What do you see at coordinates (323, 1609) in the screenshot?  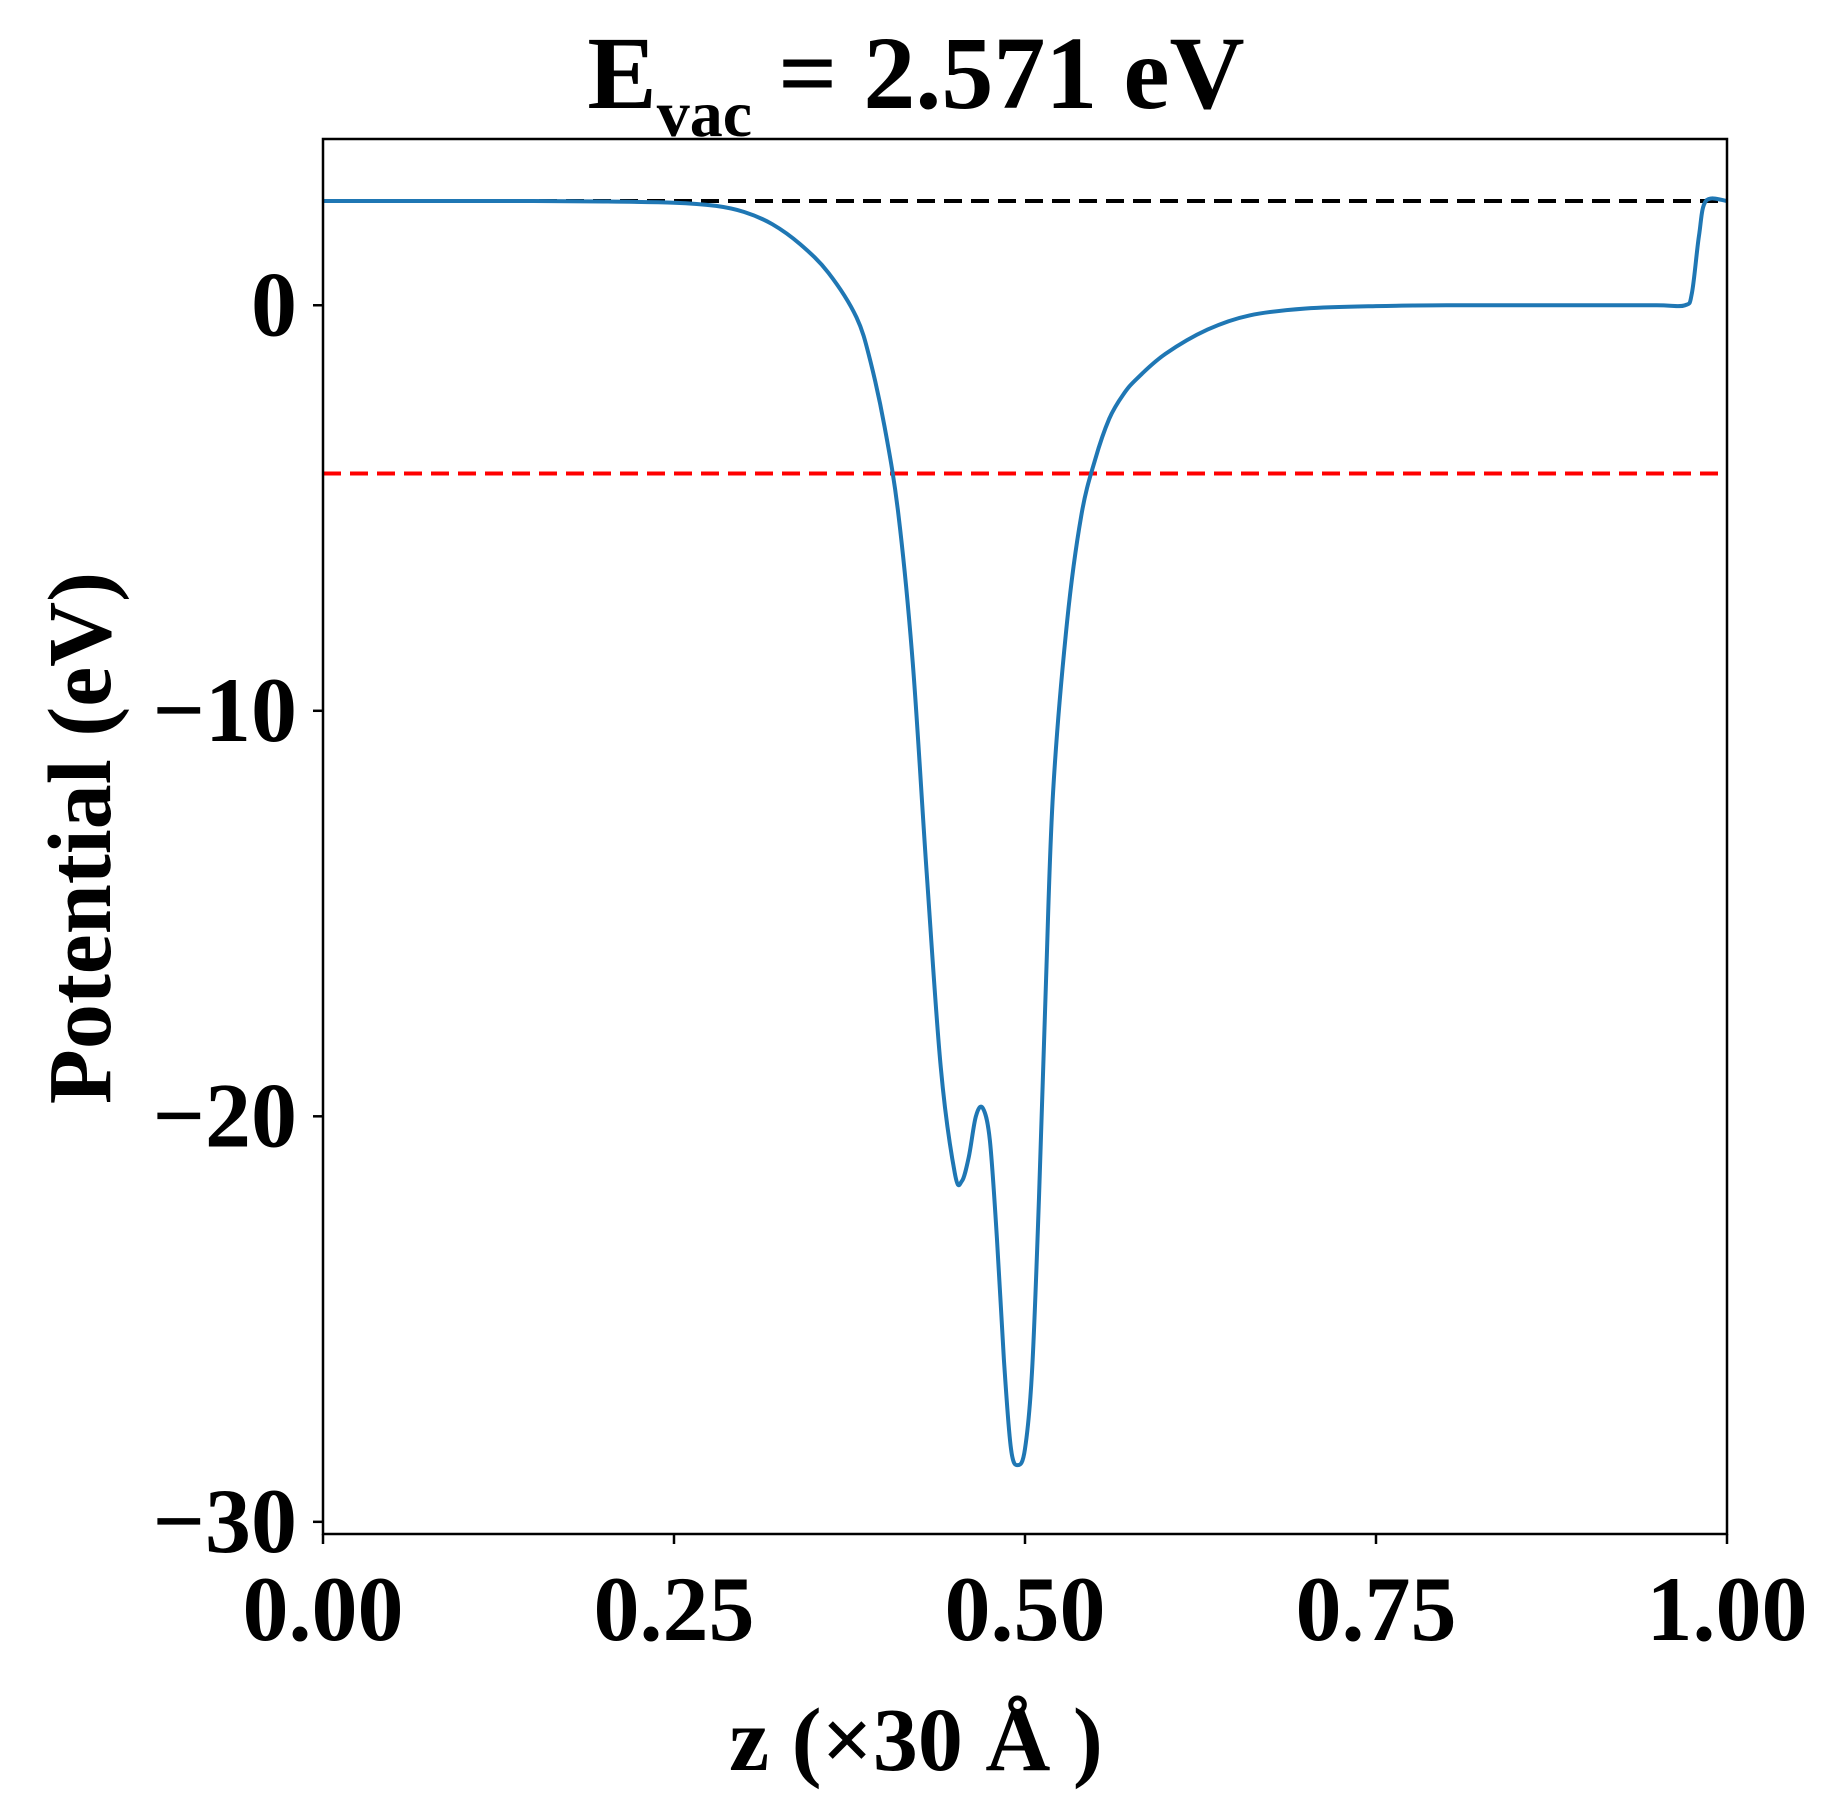 I see `x-tick-label-0: 0.00` at bounding box center [323, 1609].